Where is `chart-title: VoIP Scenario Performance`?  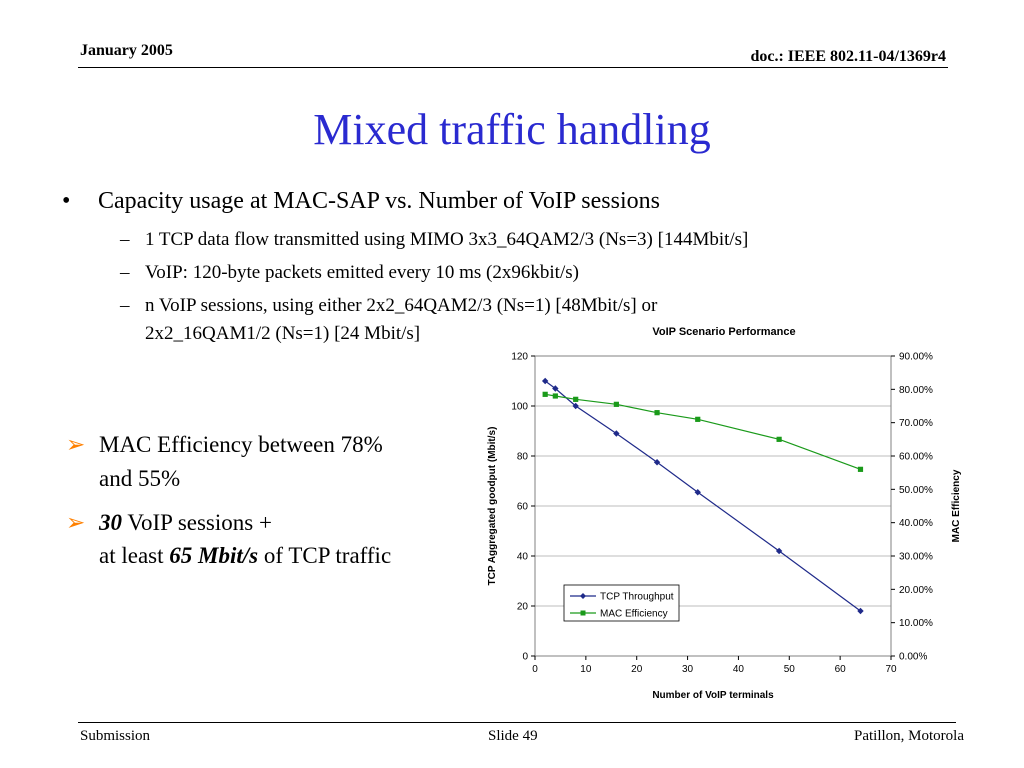
chart-title: VoIP Scenario Performance is located at coordinates (723, 332).